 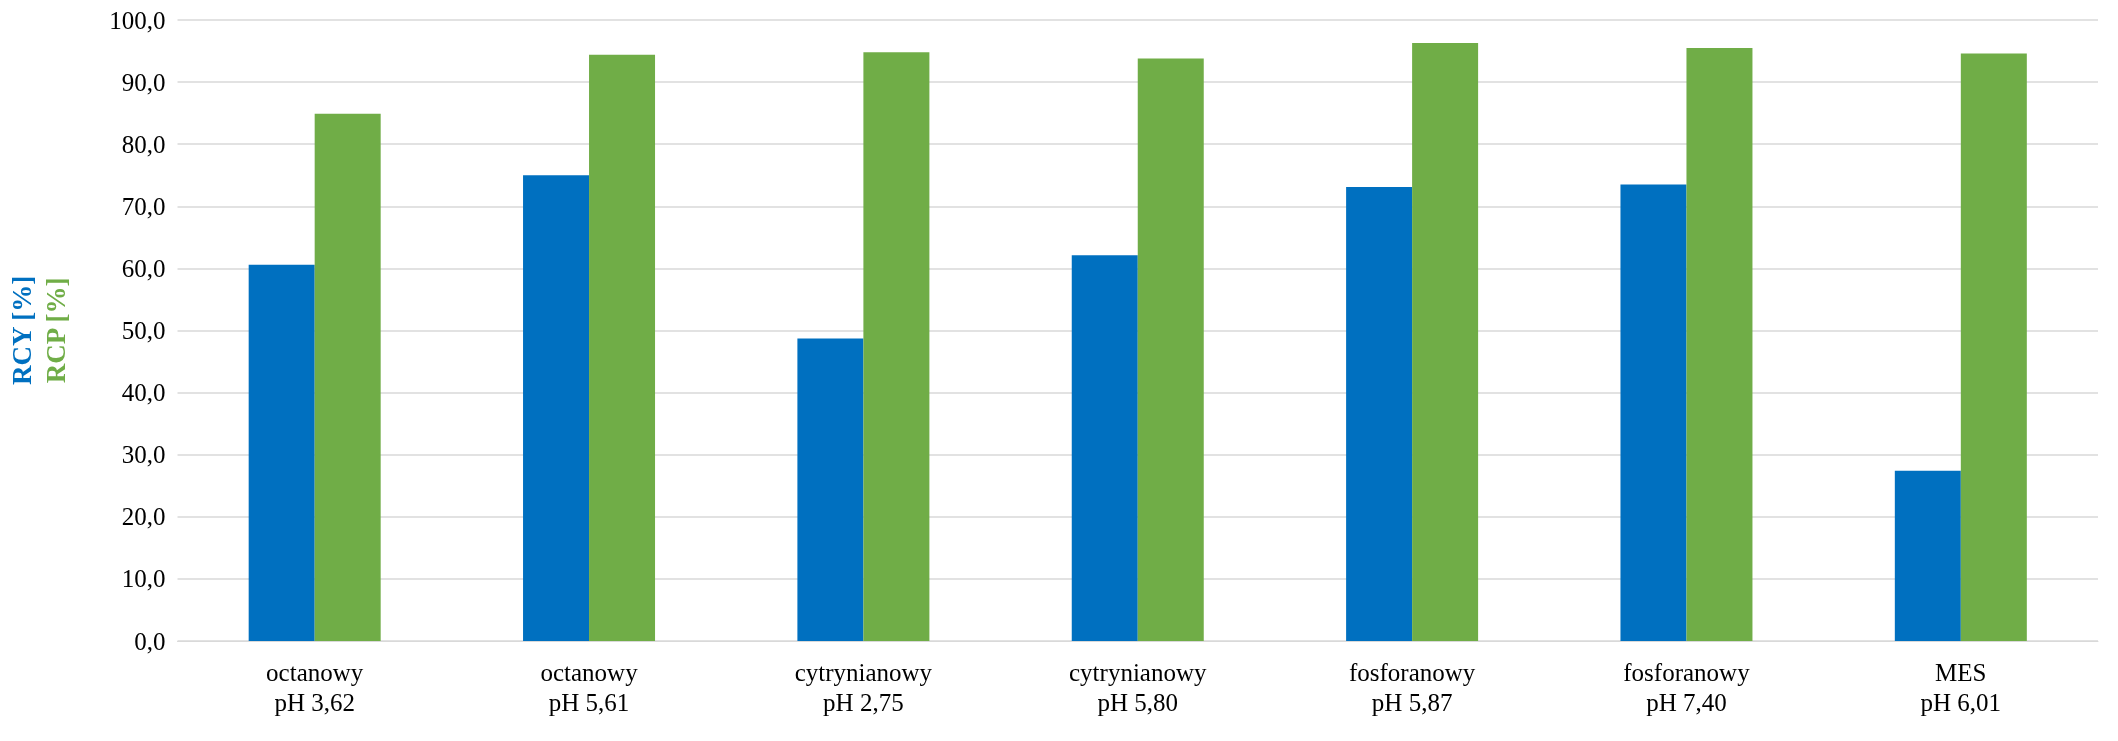 What do you see at coordinates (1687, 687) in the screenshot?
I see `x-tick-label: fosforanowy pH 7,40` at bounding box center [1687, 687].